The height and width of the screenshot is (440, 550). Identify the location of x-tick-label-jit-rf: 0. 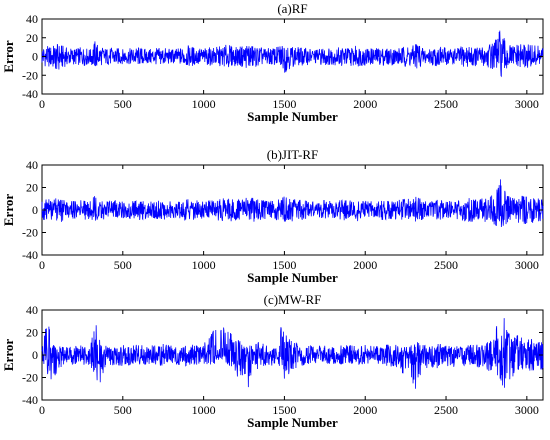
(42, 265).